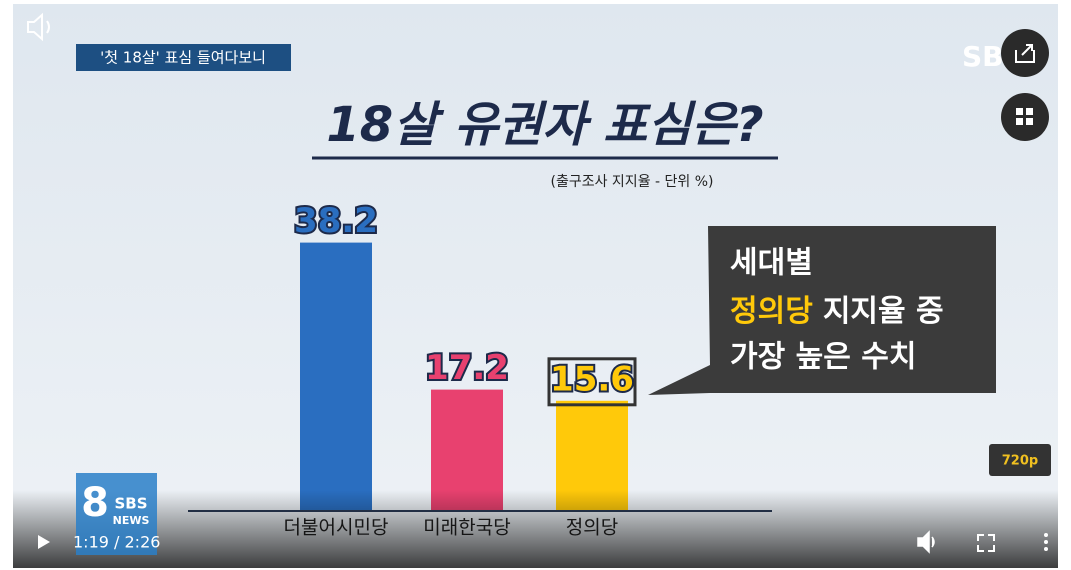  I want to click on volume-button, so click(926, 542).